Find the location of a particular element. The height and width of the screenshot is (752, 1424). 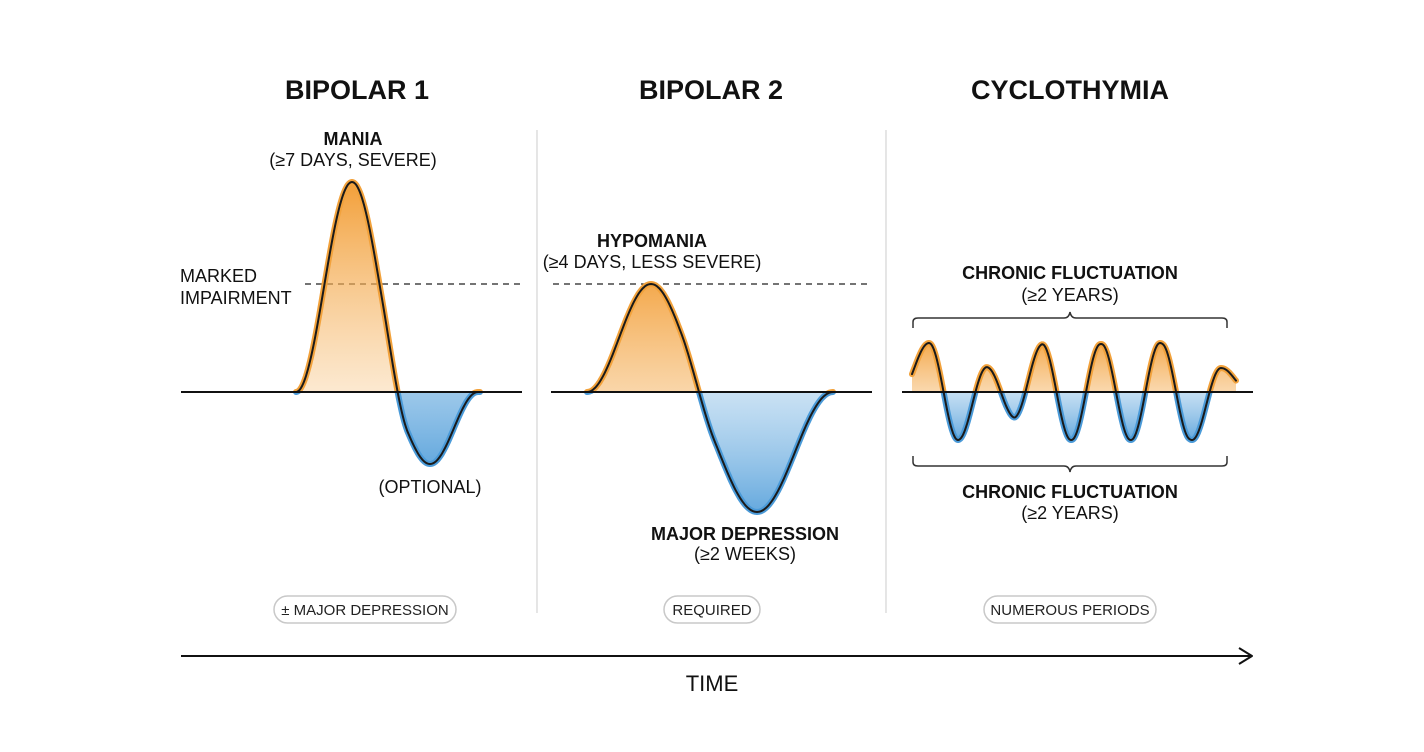

time-axis-label: TIME is located at coordinates (712, 683).